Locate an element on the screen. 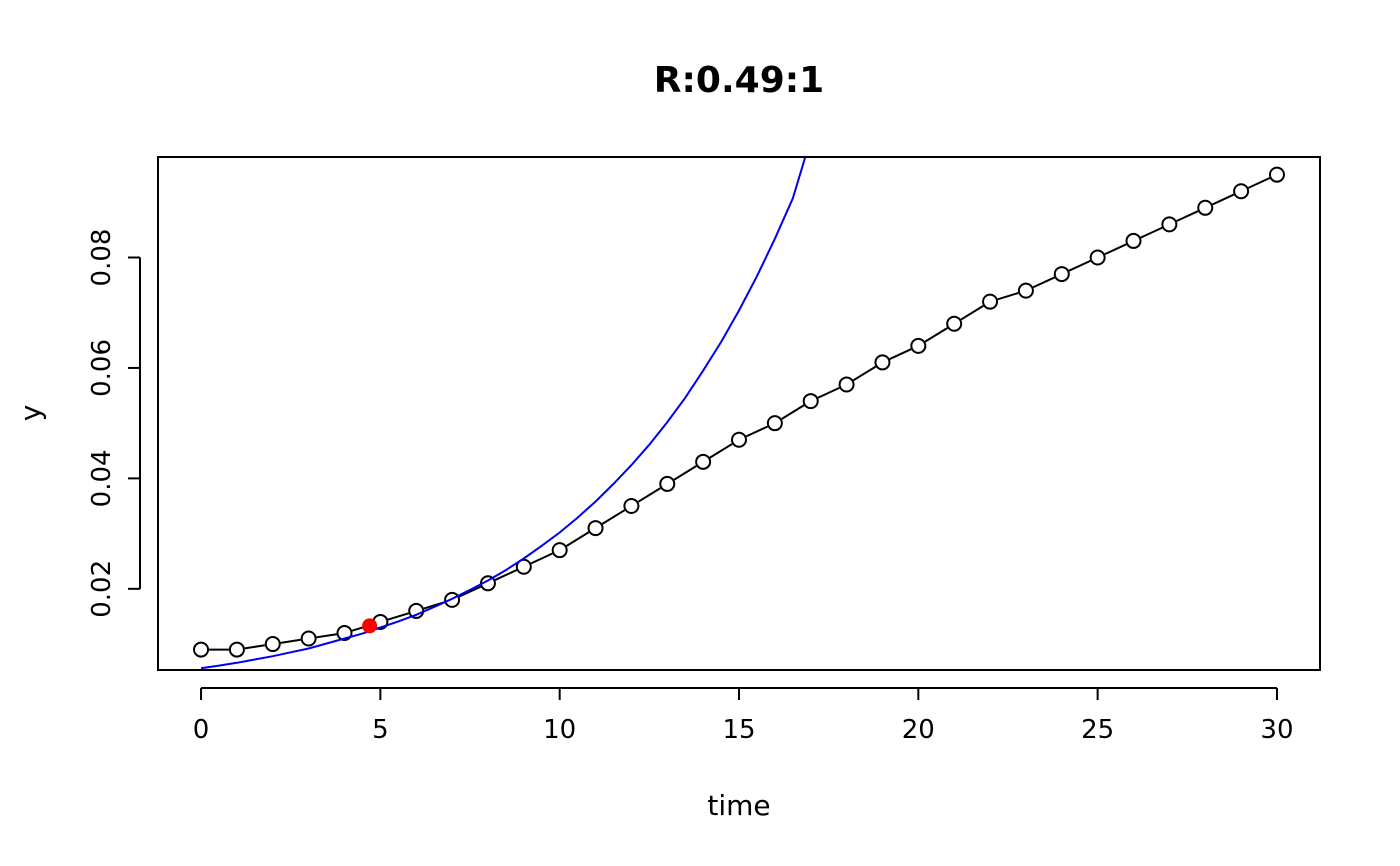  x-tick-label: 30 is located at coordinates (1276, 730).